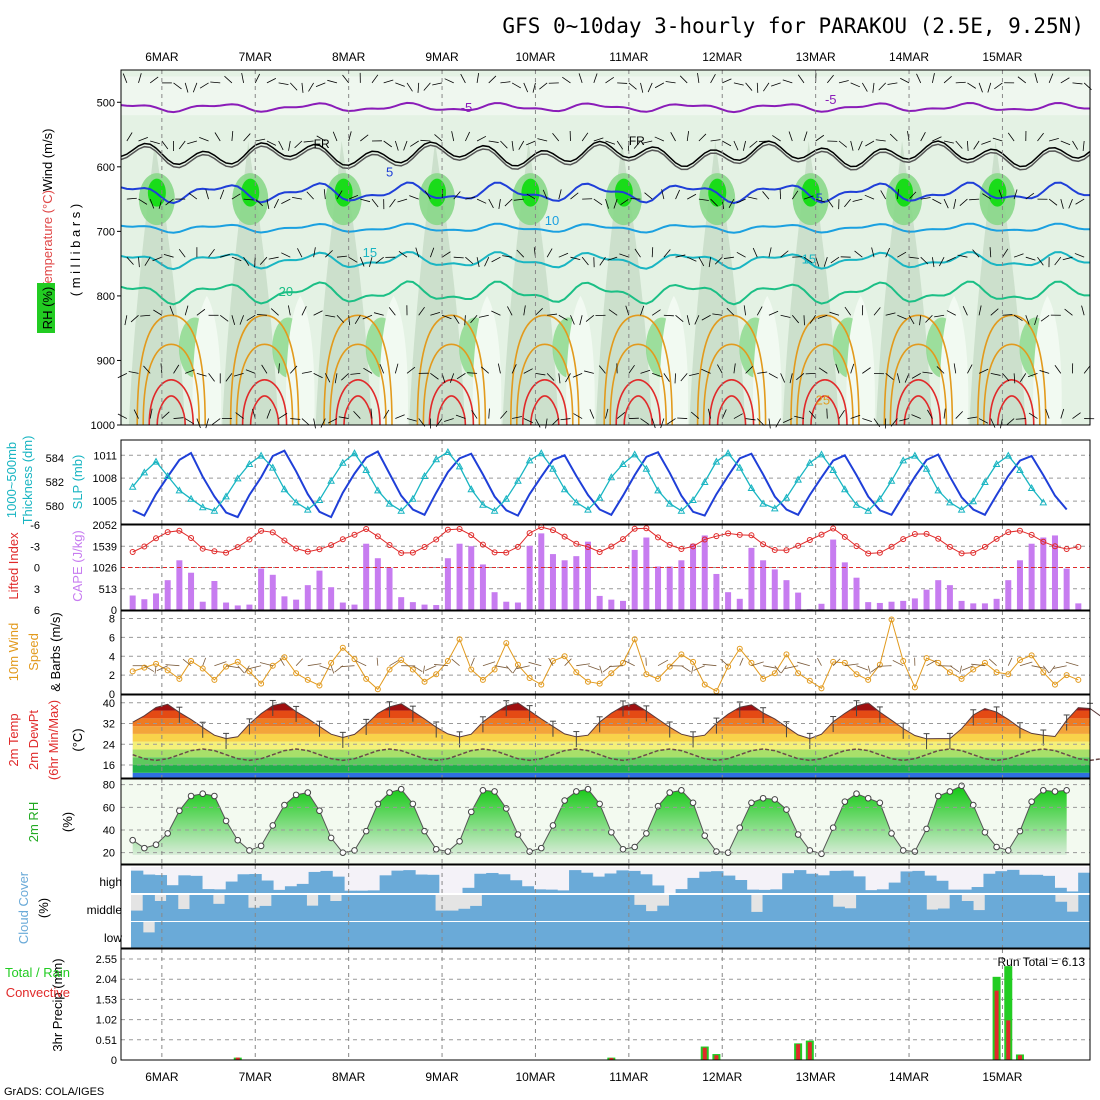 The height and width of the screenshot is (1100, 1100). Describe the element at coordinates (33, 822) in the screenshot. I see `ylabel-rh2m: 2m RH` at that location.